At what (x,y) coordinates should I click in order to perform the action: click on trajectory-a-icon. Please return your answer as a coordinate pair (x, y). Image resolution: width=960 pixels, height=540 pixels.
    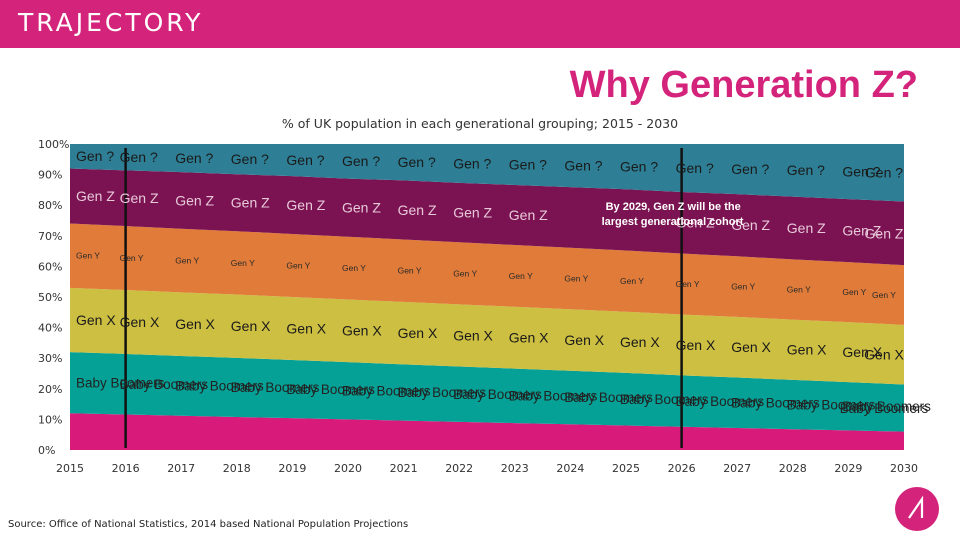
    Looking at the image, I should click on (916, 507).